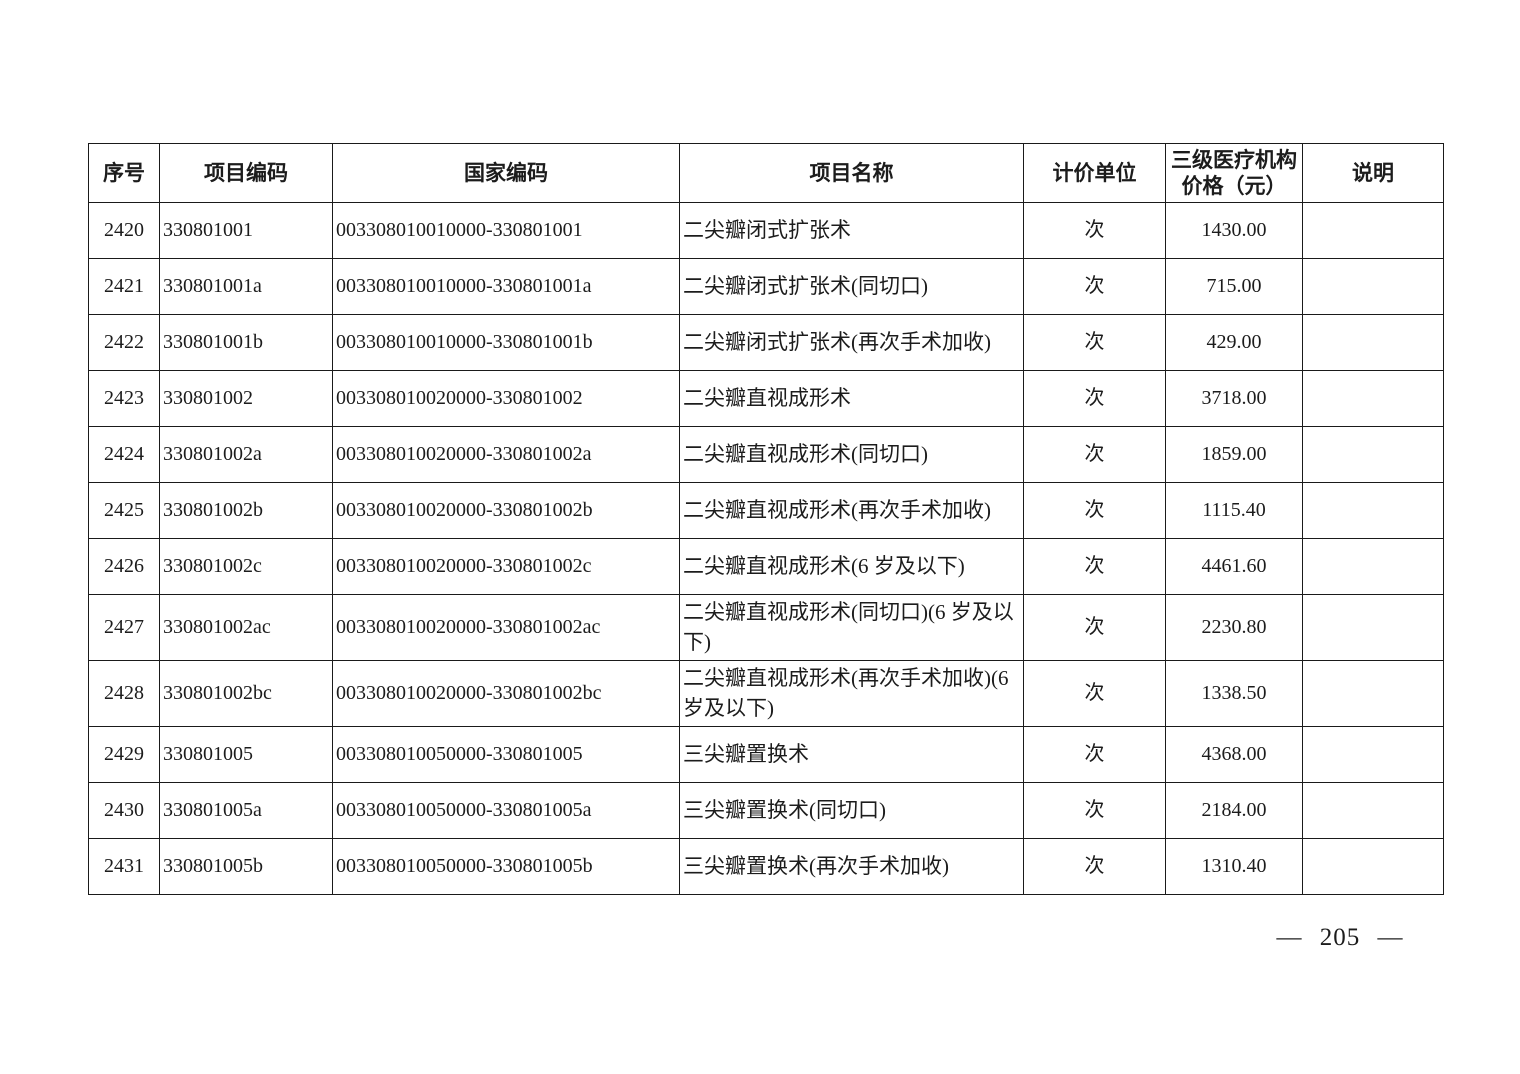  I want to click on column-header-unit: 计价单位, so click(1094, 173).